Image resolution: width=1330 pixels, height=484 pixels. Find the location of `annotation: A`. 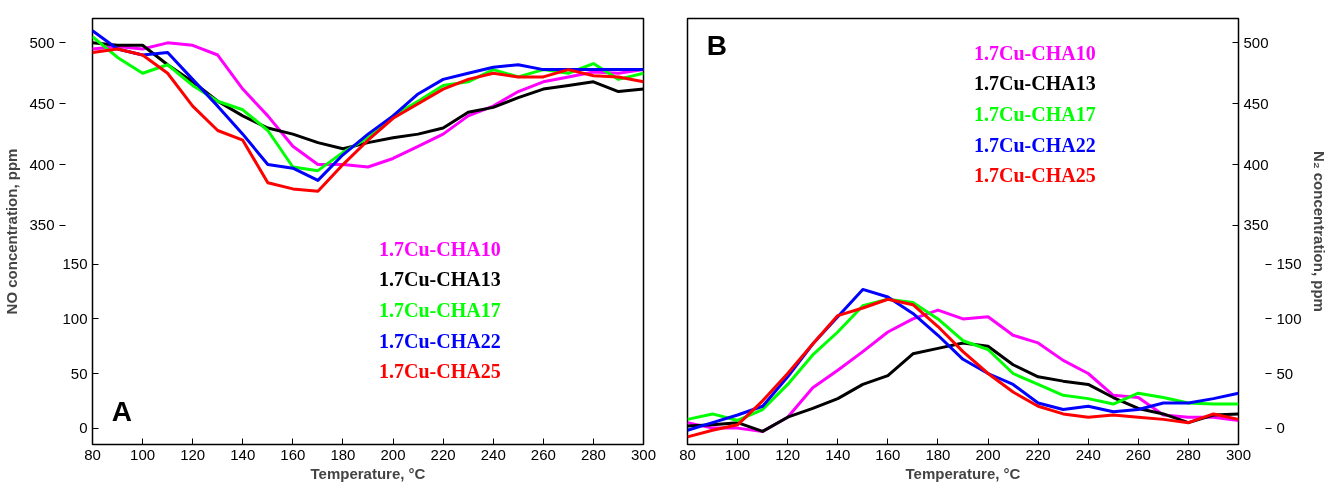

annotation: A is located at coordinates (122, 412).